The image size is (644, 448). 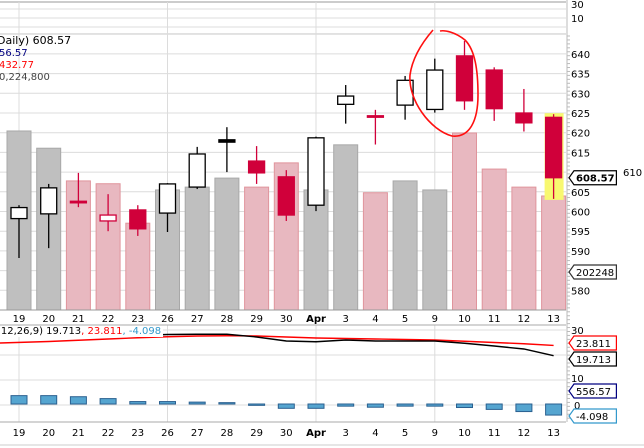 I want to click on price-tick-label: 590, so click(x=580, y=252).